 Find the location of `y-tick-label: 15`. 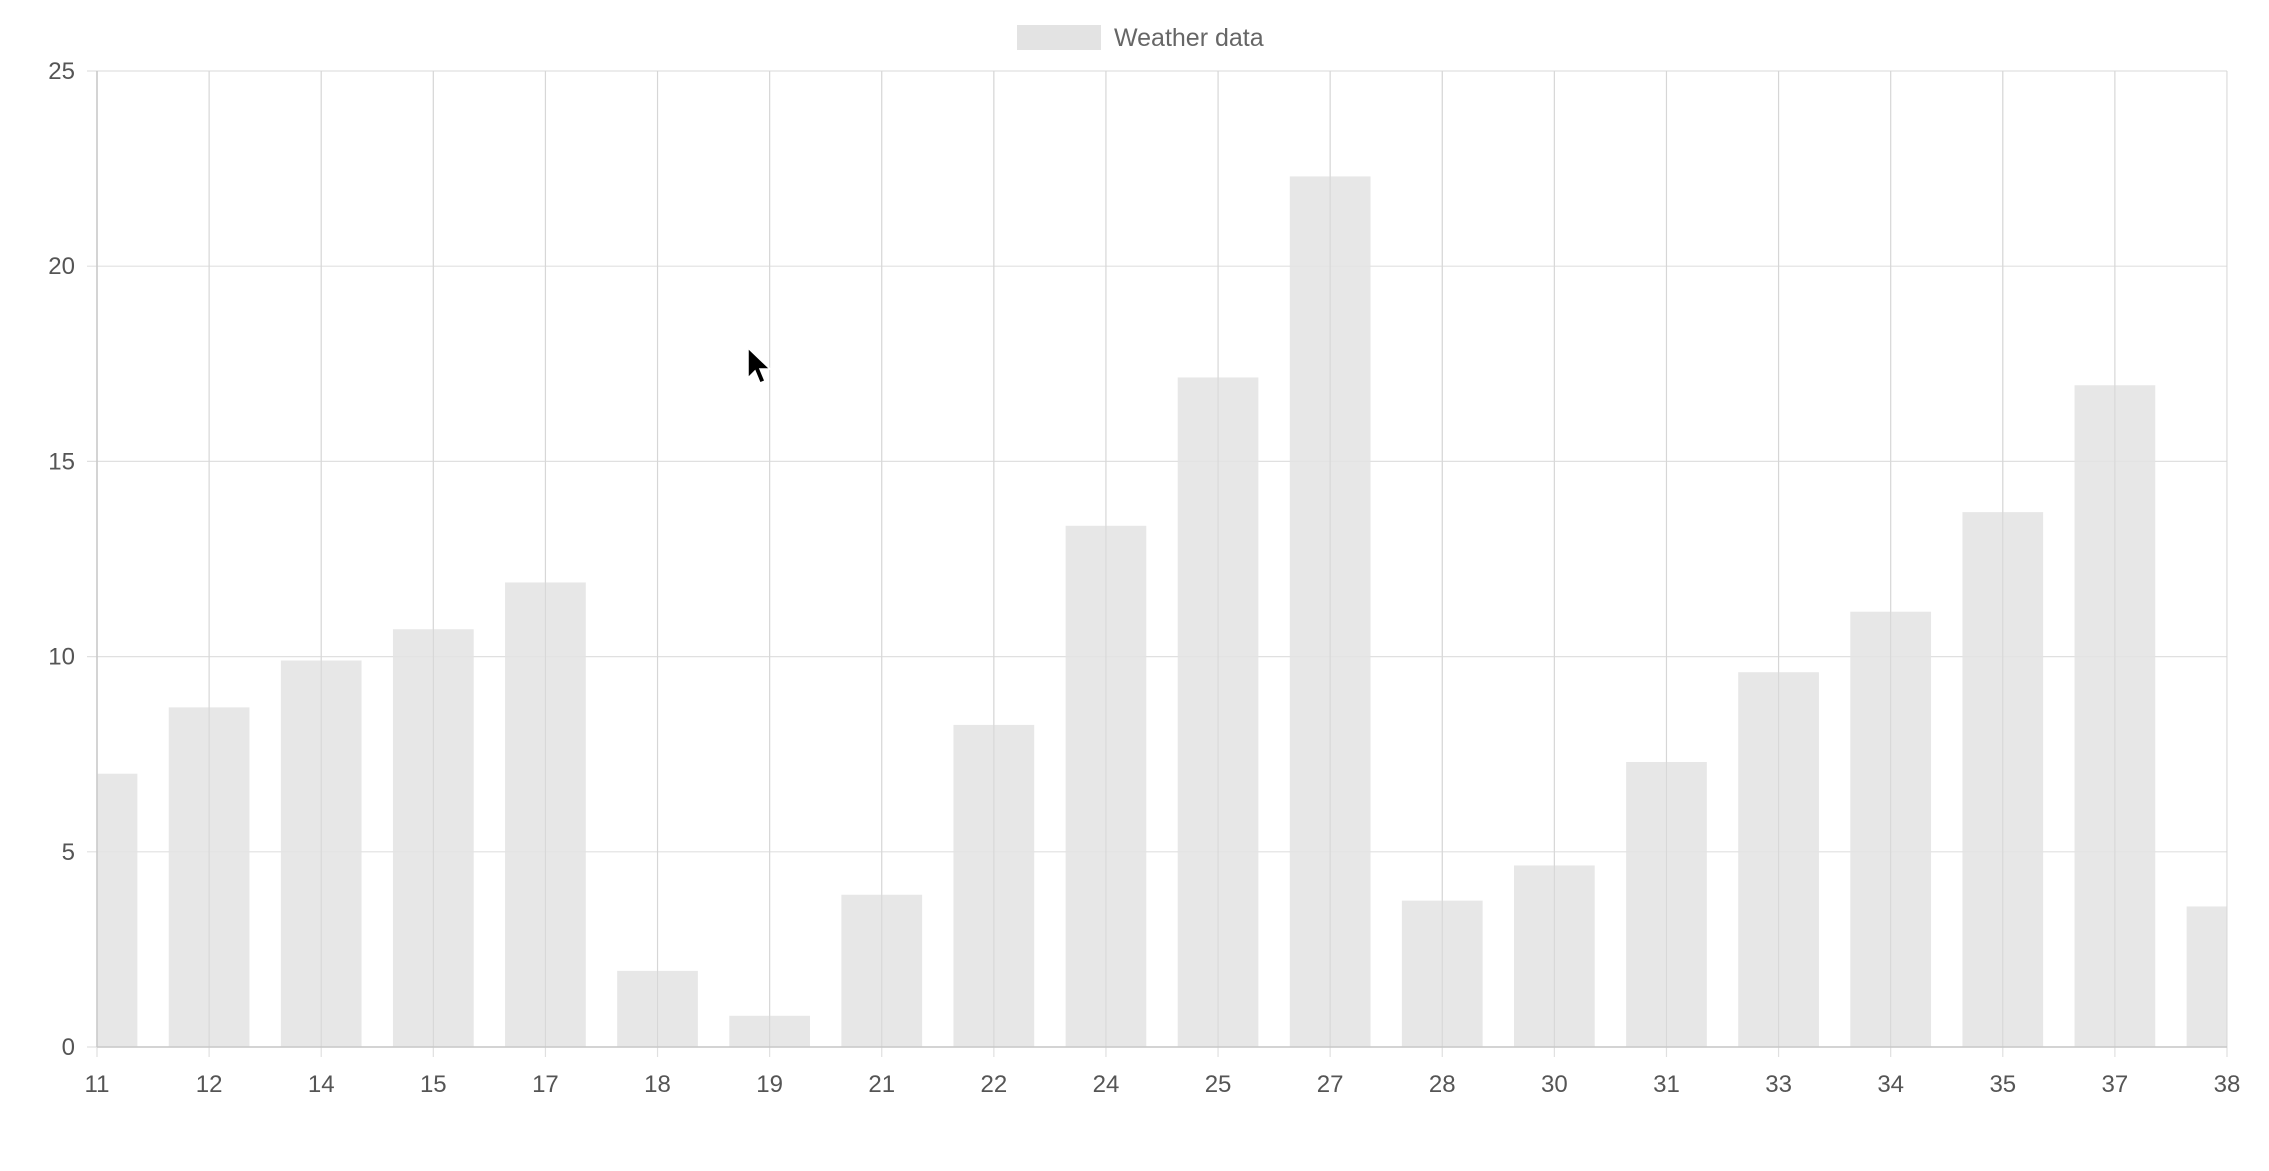

y-tick-label: 15 is located at coordinates (61, 461).